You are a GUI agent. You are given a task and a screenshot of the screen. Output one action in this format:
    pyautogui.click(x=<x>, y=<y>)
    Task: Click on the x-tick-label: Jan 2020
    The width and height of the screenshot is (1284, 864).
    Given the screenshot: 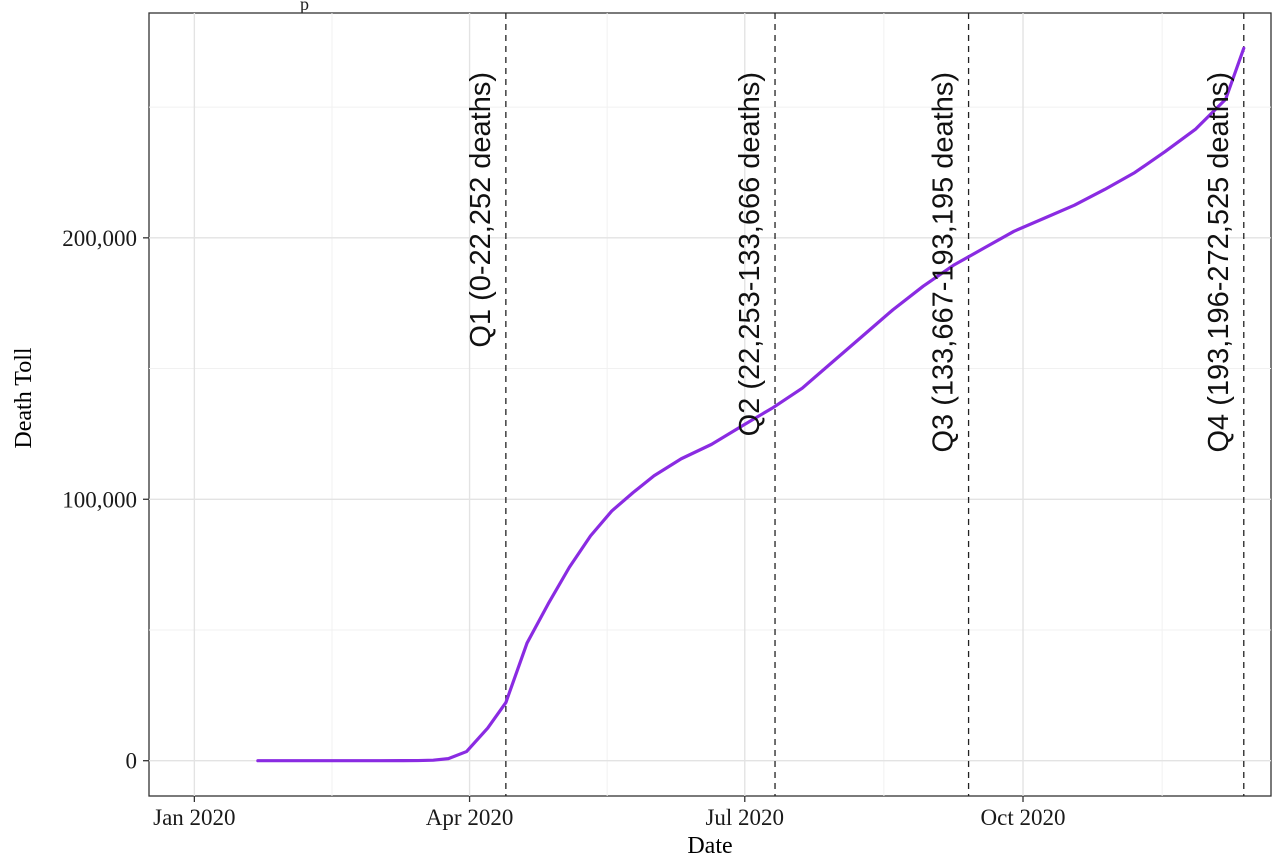 What is the action you would take?
    pyautogui.click(x=194, y=817)
    